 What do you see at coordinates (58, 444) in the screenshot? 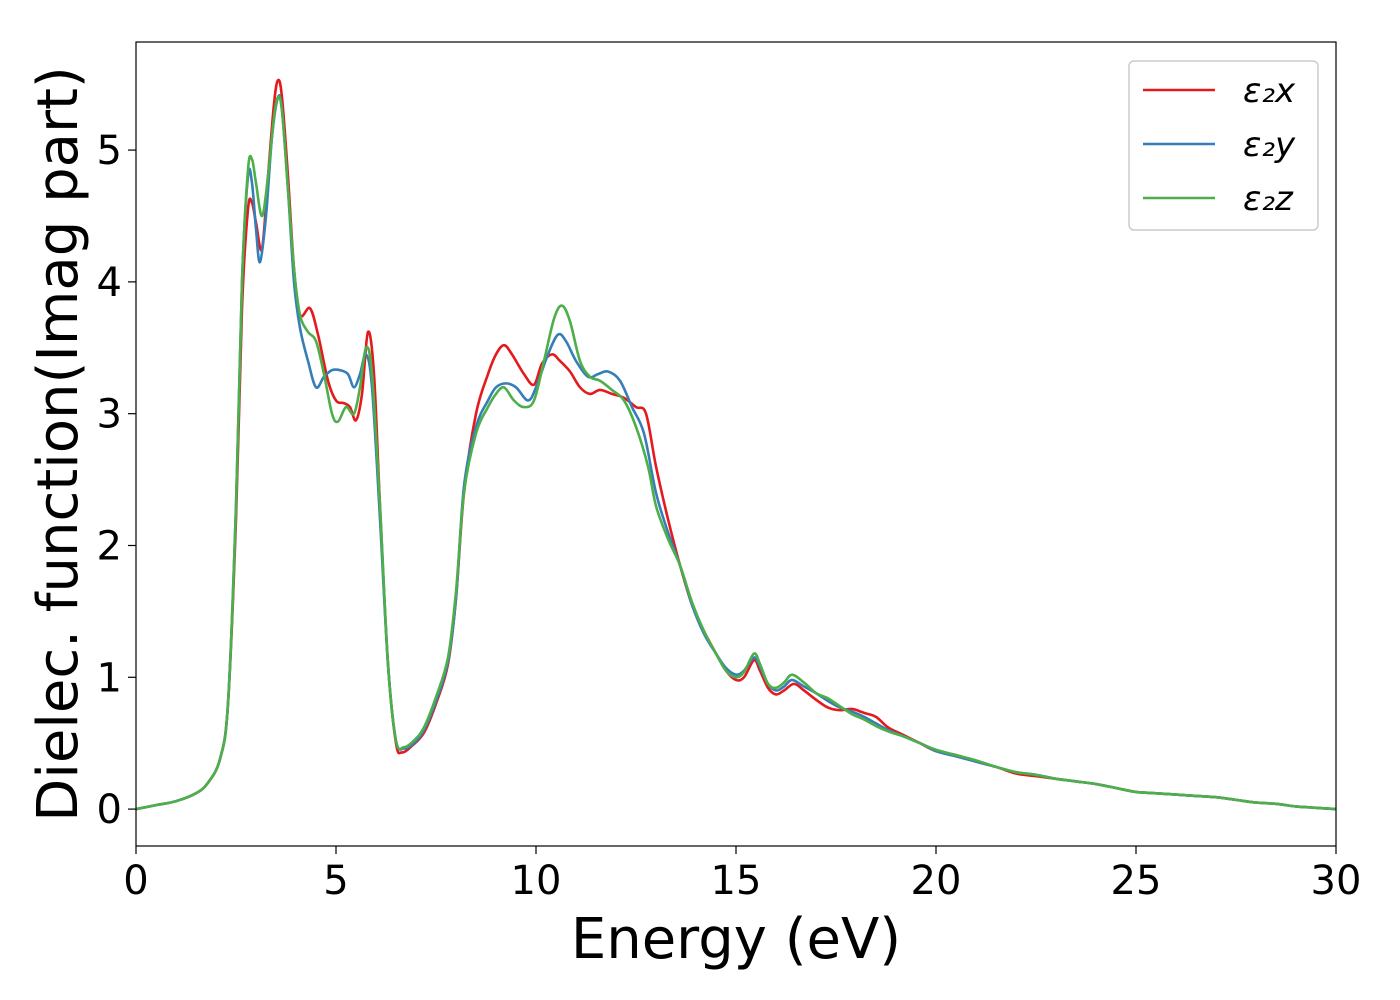
I see `y-axis-title: Dielec. function(Imag part)` at bounding box center [58, 444].